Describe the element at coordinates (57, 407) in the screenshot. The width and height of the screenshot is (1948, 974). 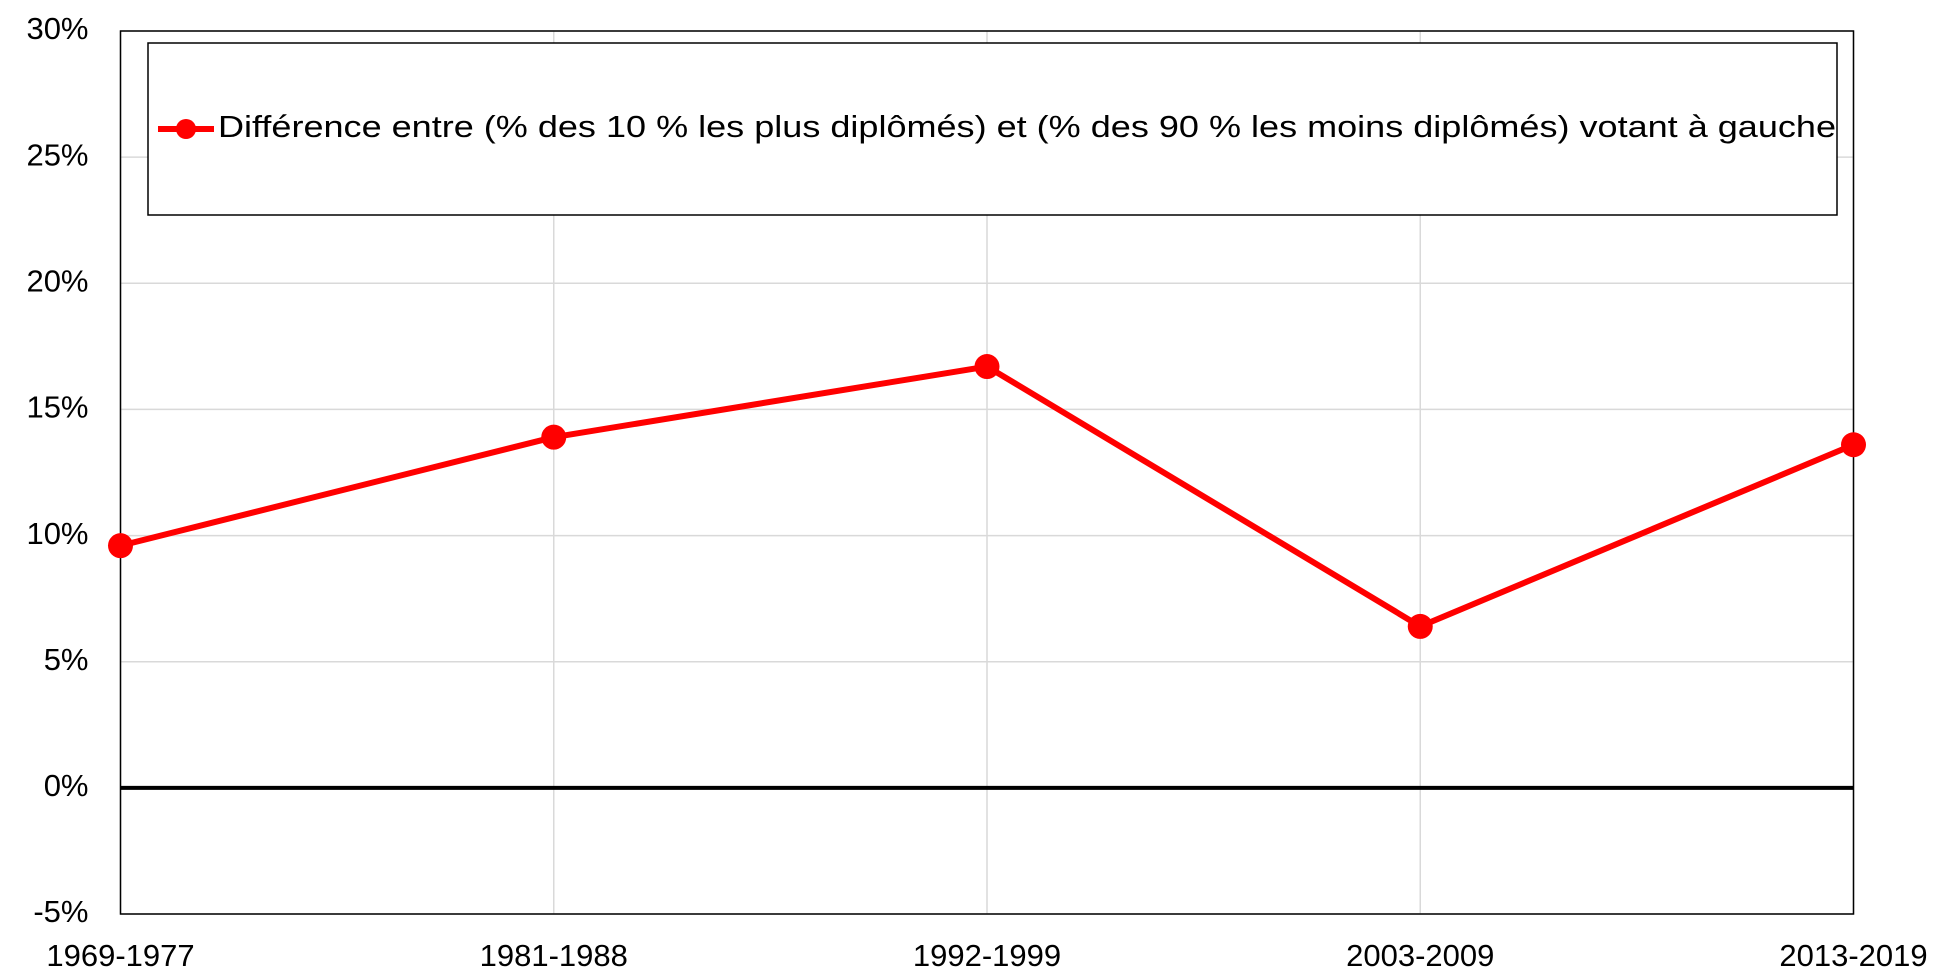
I see `y-tick-label: 15%` at that location.